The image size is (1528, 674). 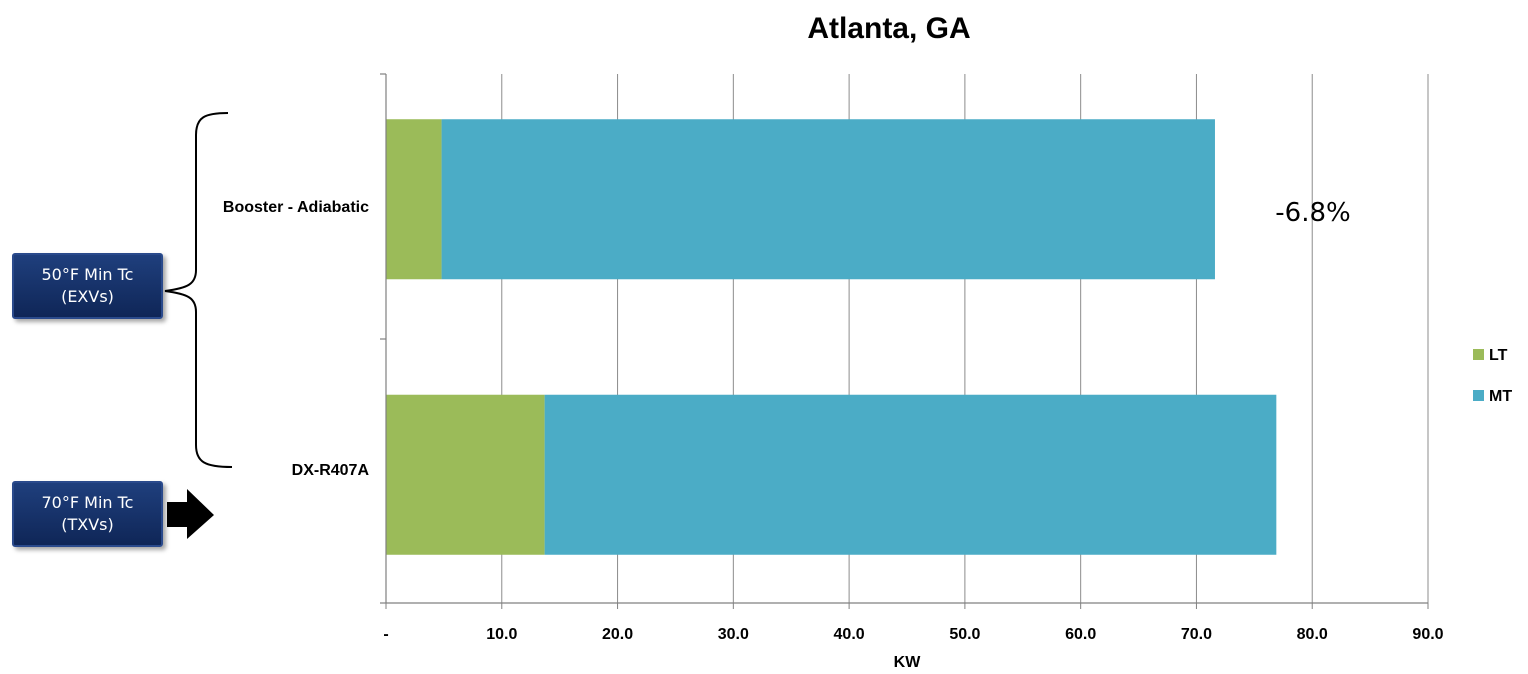 What do you see at coordinates (1498, 355) in the screenshot?
I see `legend-label-lt: LT` at bounding box center [1498, 355].